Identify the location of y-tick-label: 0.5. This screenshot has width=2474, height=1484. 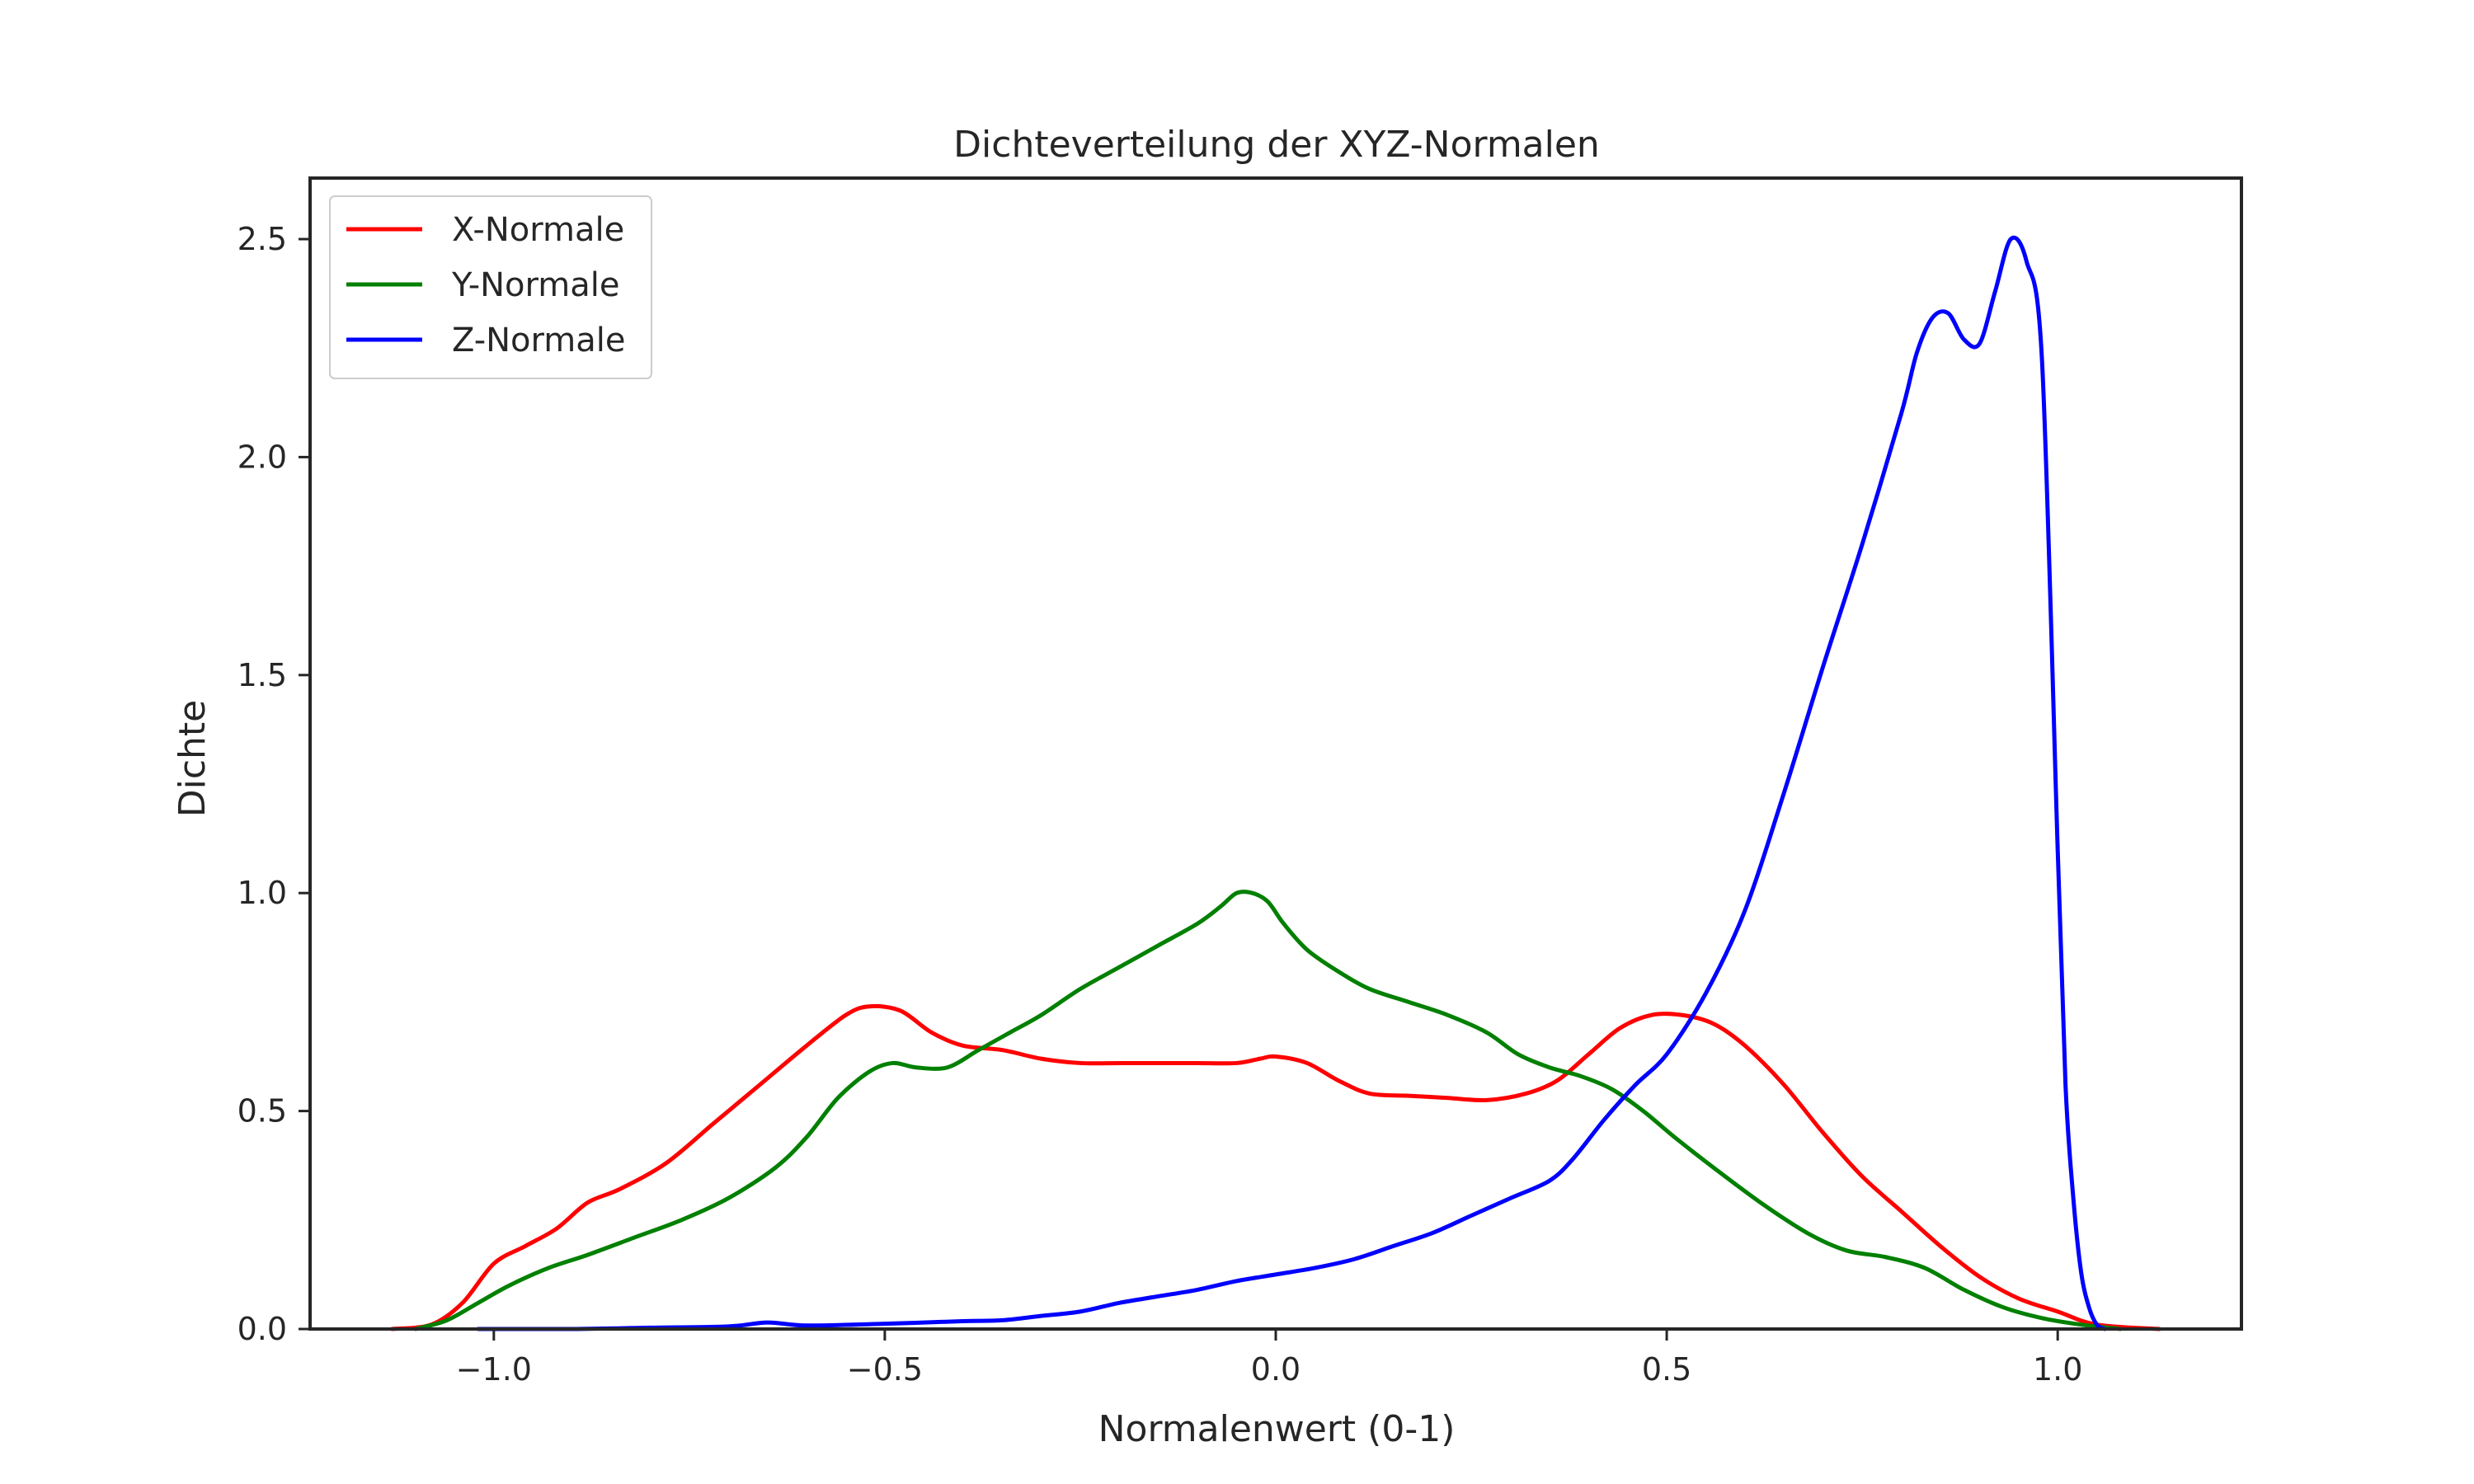
(262, 1111).